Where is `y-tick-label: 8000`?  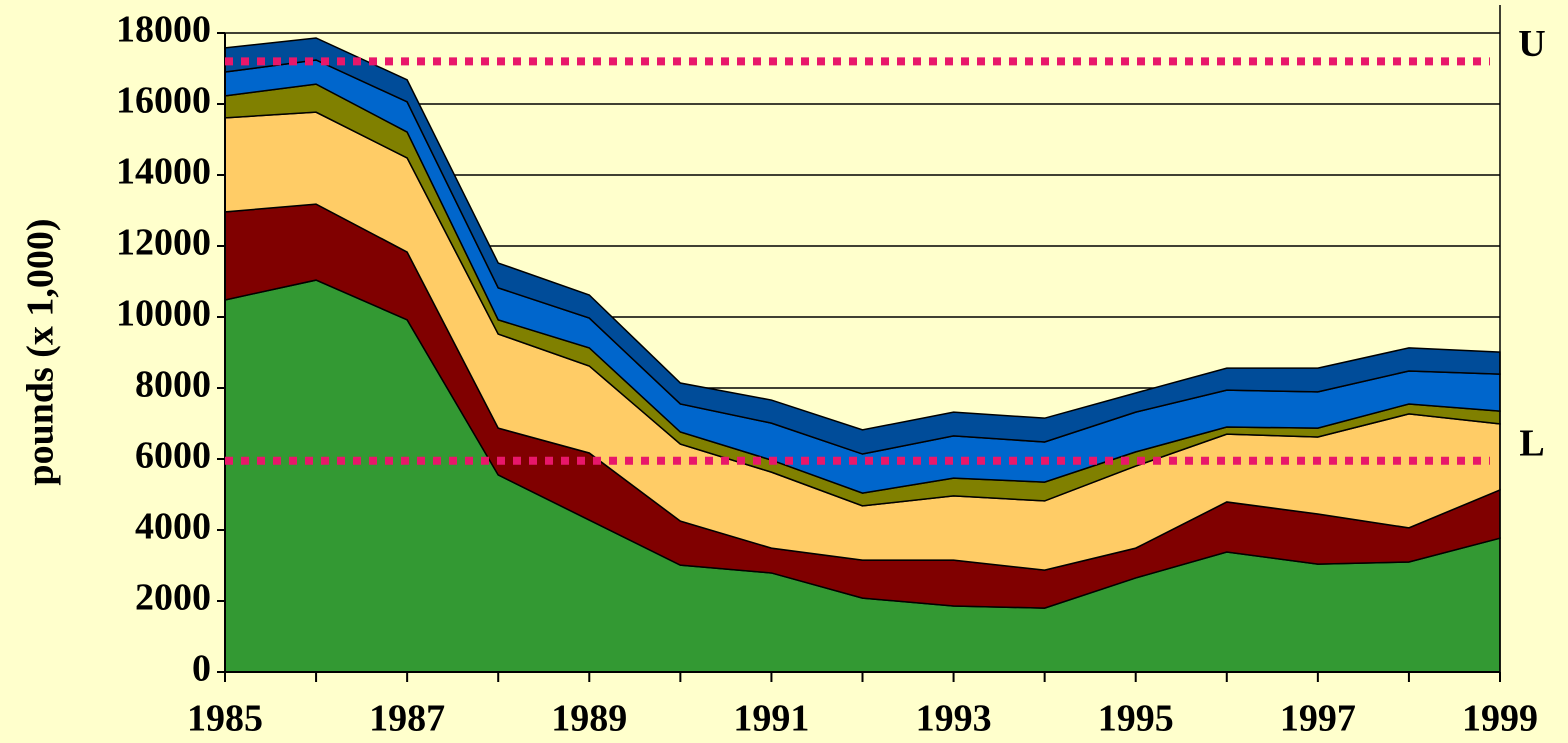
y-tick-label: 8000 is located at coordinates (173, 385).